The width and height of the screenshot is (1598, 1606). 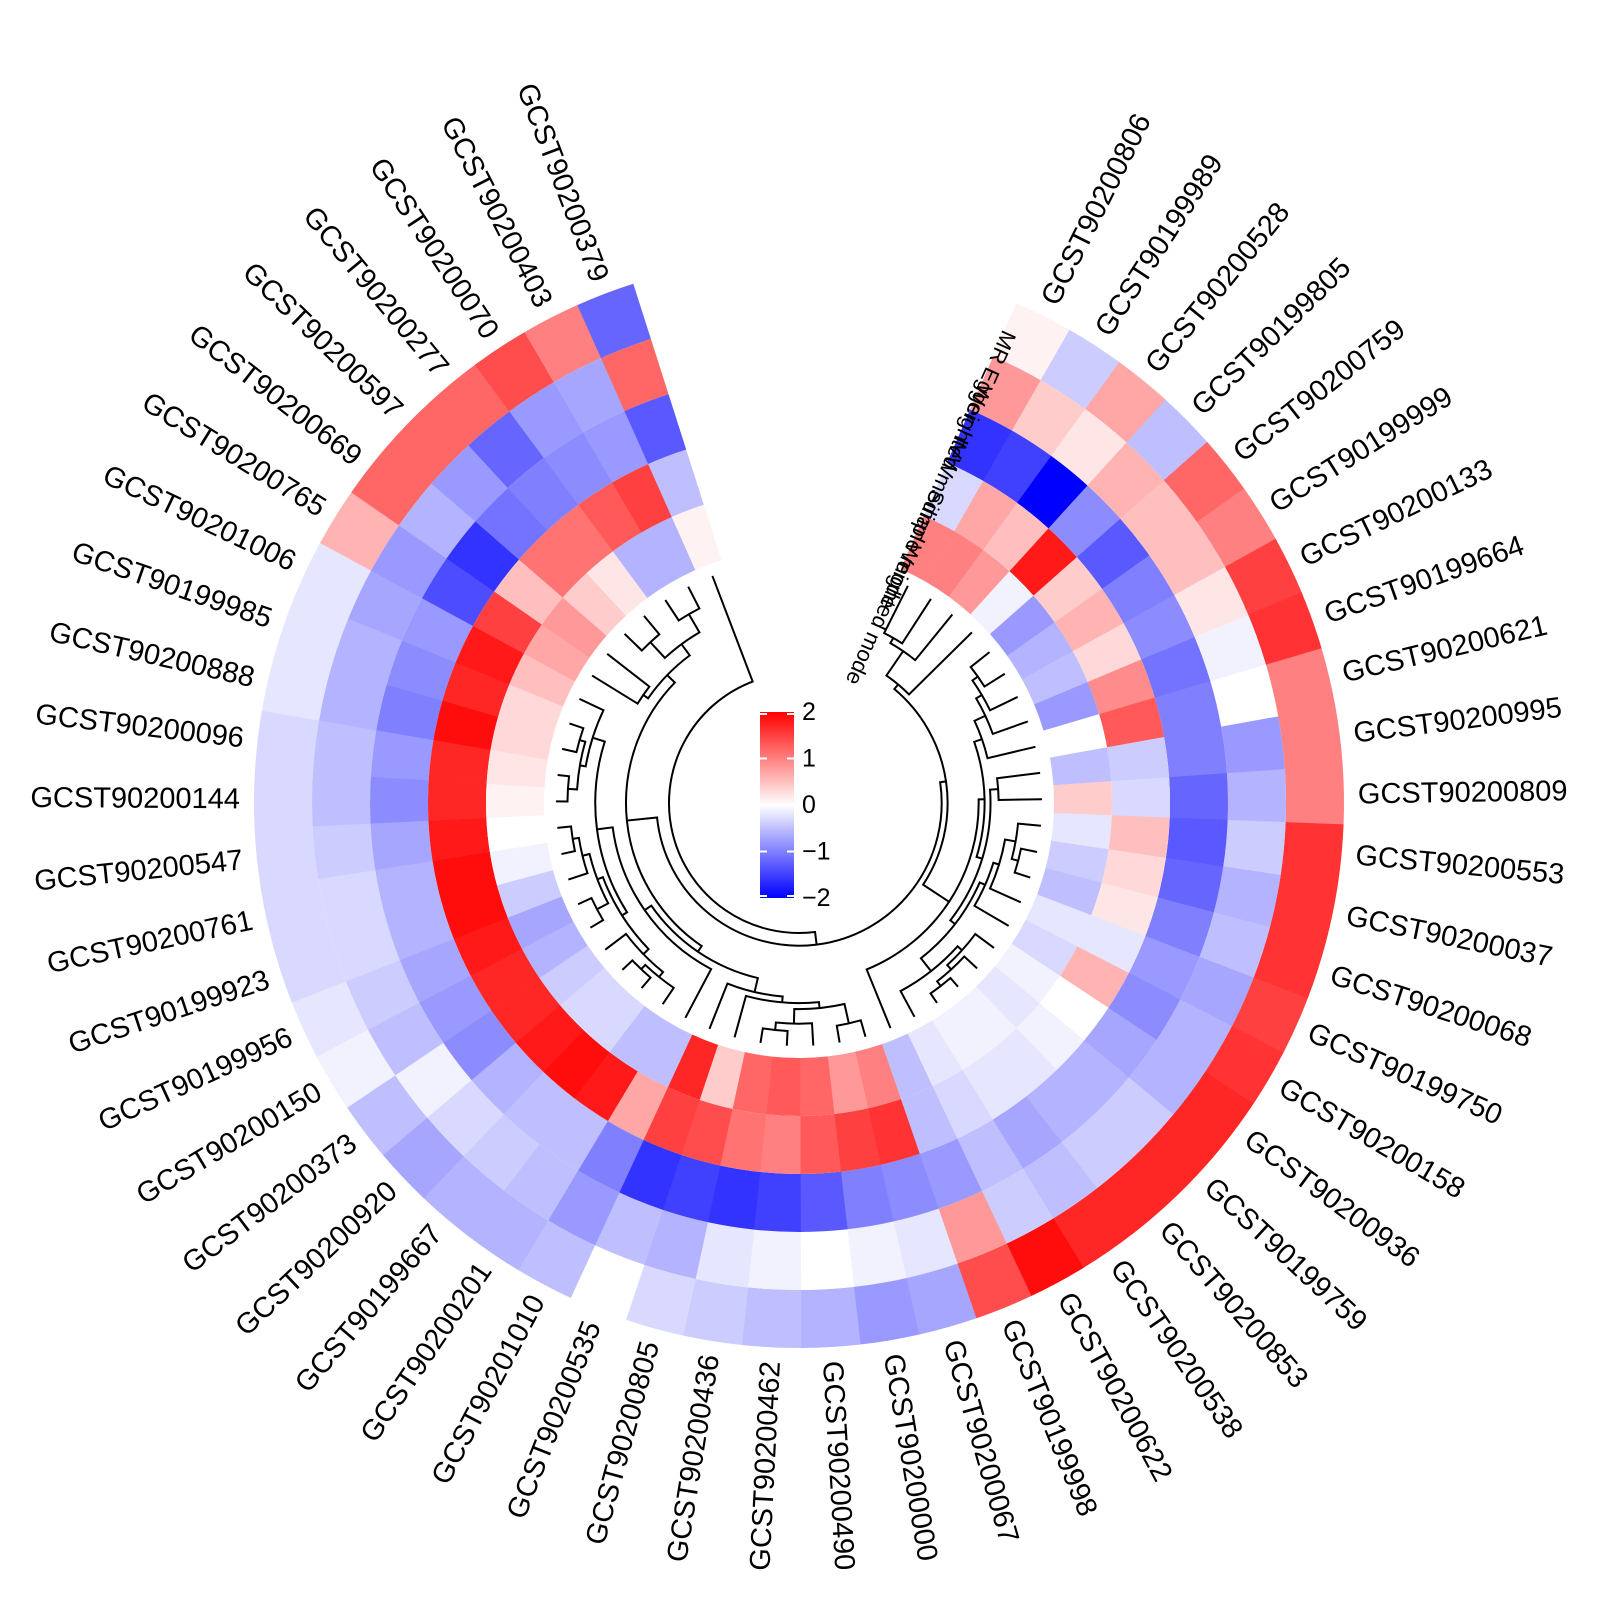 What do you see at coordinates (606, 1086) in the screenshot?
I see `heatmap-cell-GCST90200201-simple-mode` at bounding box center [606, 1086].